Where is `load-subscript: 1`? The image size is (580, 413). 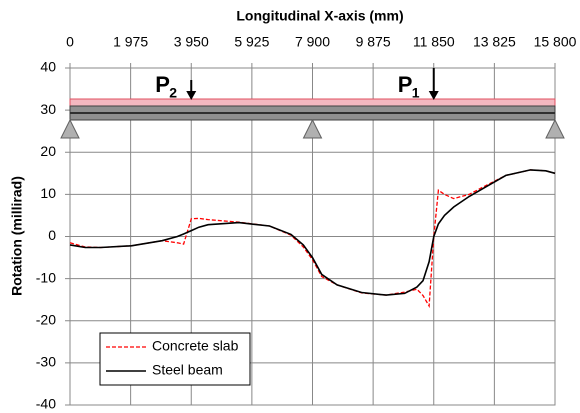 load-subscript: 1 is located at coordinates (416, 93).